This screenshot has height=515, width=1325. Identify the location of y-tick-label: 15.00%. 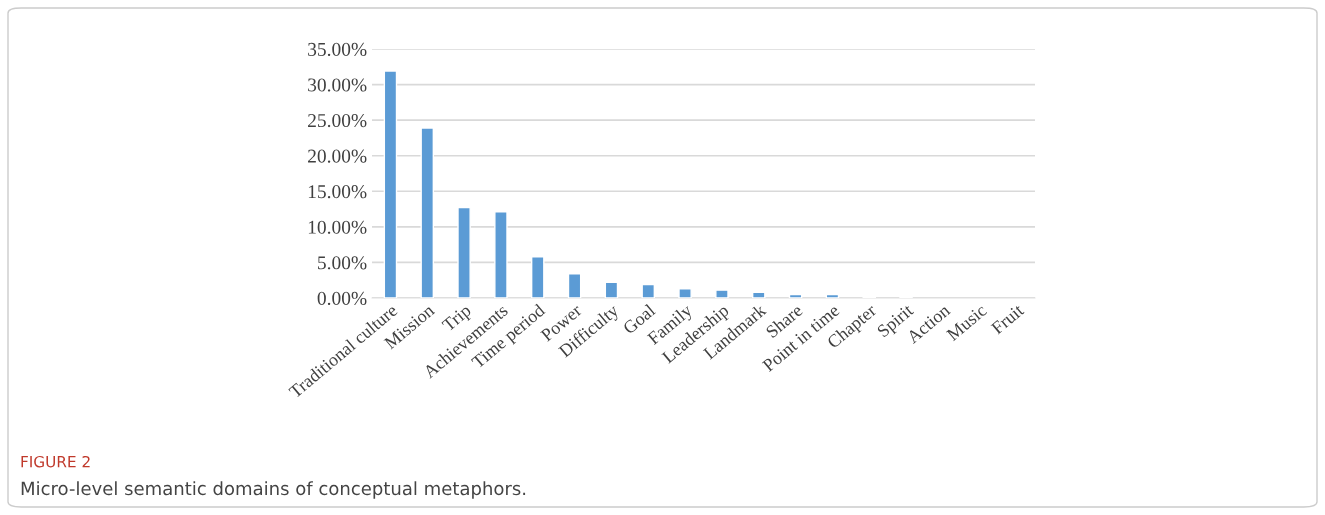
(337, 192).